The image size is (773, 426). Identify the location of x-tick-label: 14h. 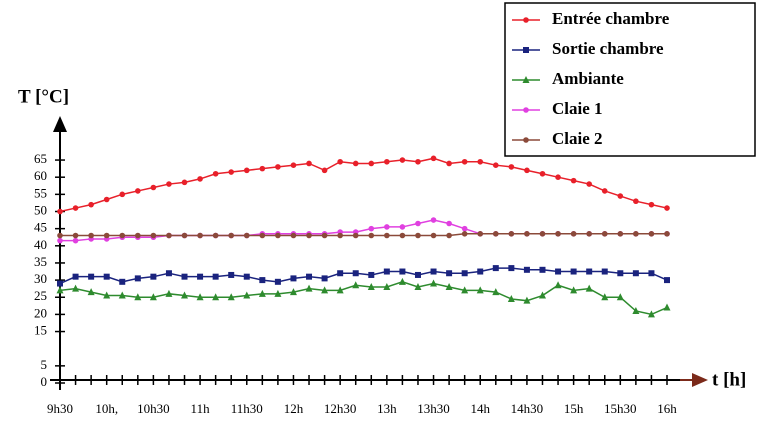
(480, 408).